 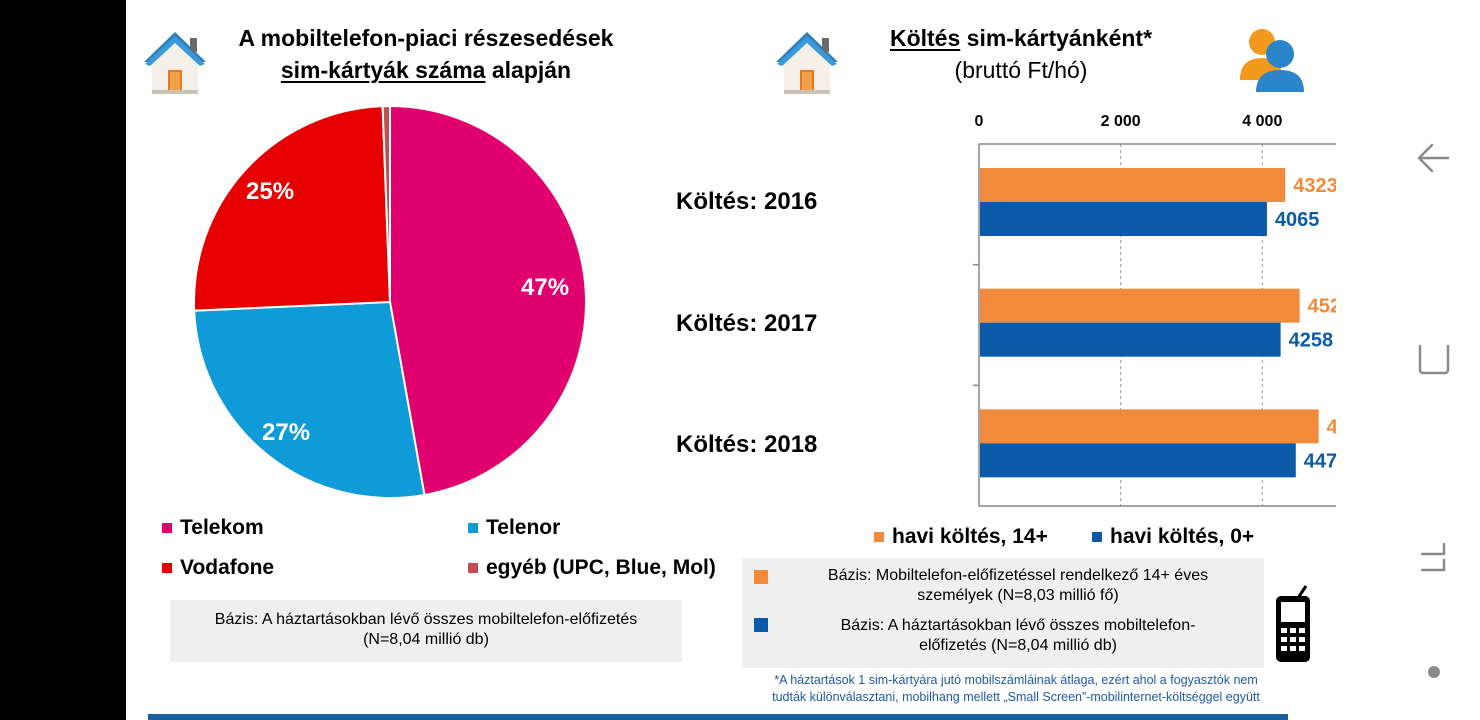 What do you see at coordinates (1140, 305) in the screenshot?
I see `bar-14plus-2017` at bounding box center [1140, 305].